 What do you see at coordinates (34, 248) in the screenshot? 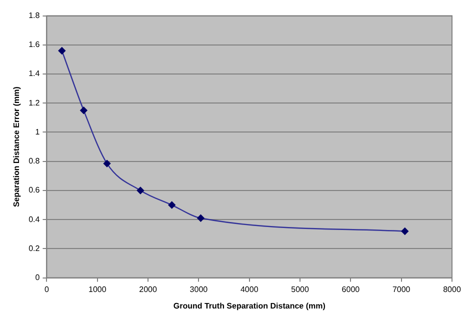
I see `y-tick-label: 0.2` at bounding box center [34, 248].